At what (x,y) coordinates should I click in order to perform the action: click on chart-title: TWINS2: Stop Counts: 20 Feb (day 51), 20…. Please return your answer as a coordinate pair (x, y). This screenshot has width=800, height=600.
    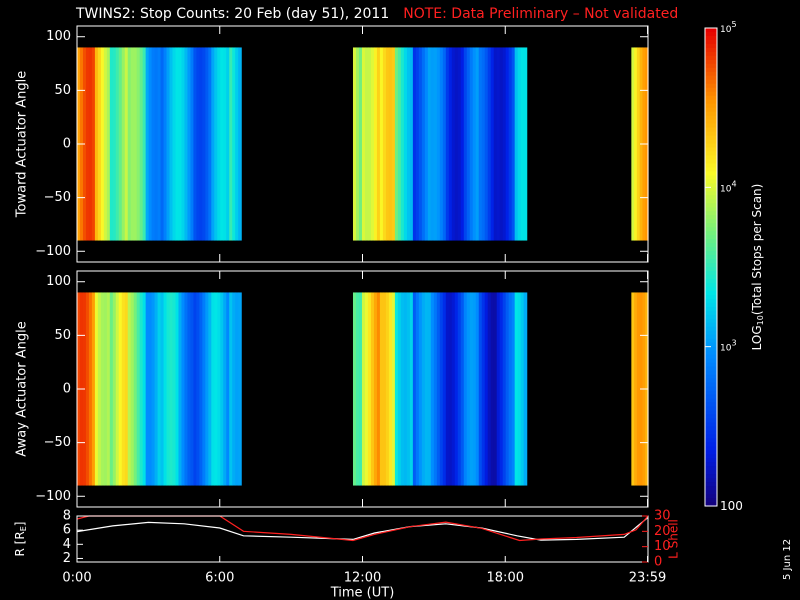
    Looking at the image, I should click on (377, 14).